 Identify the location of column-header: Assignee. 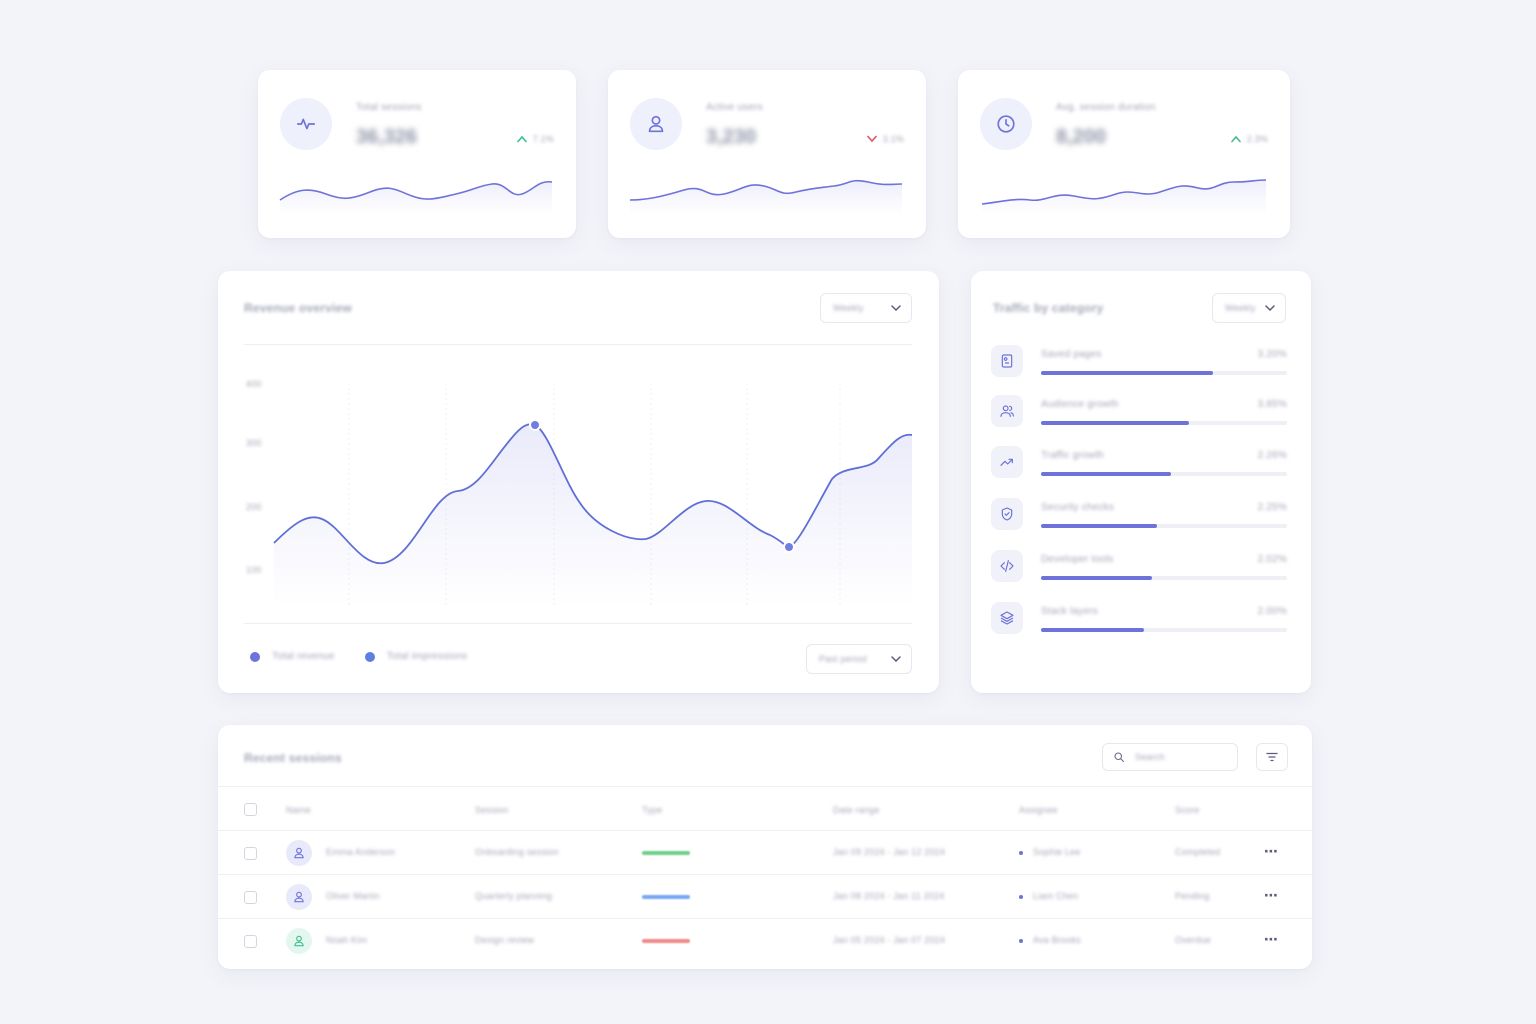
(1038, 810).